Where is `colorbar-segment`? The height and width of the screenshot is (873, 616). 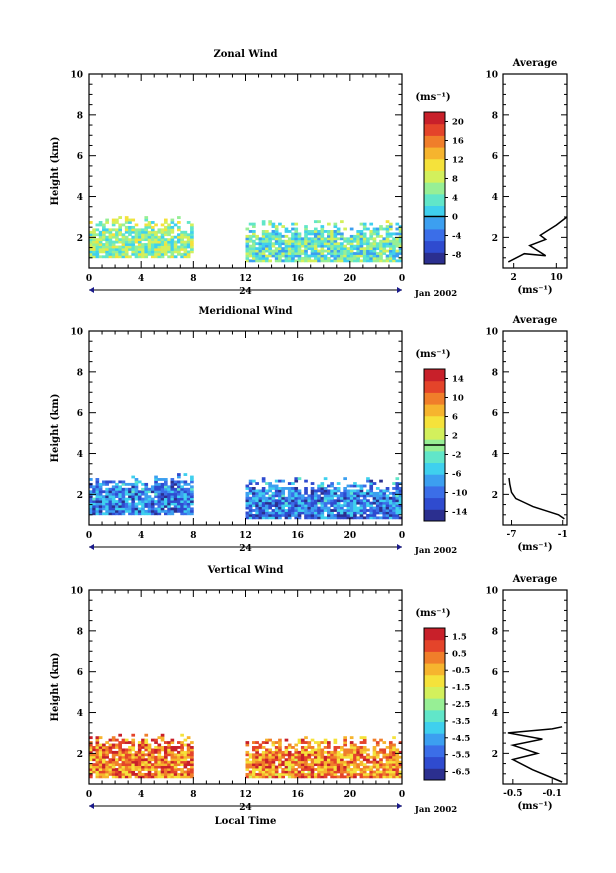
colorbar-segment is located at coordinates (434, 433).